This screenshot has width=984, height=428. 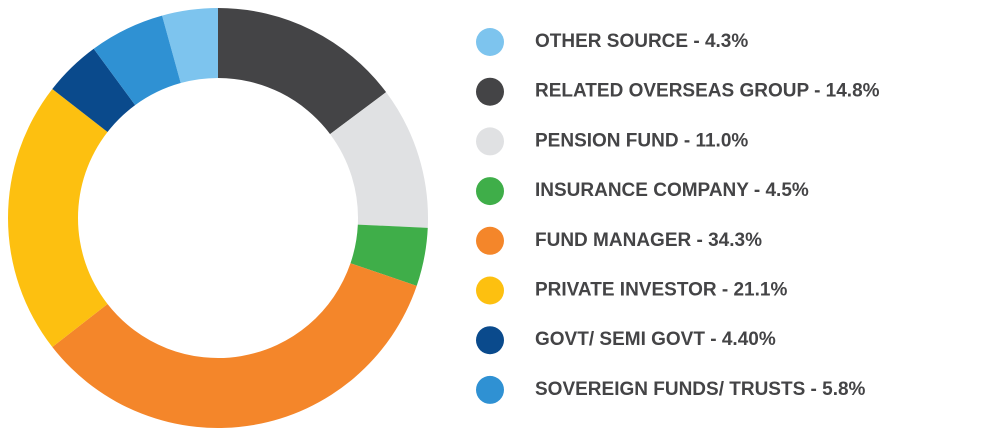 I want to click on legend-label: FUND MANAGER - 34.3%, so click(x=648, y=240).